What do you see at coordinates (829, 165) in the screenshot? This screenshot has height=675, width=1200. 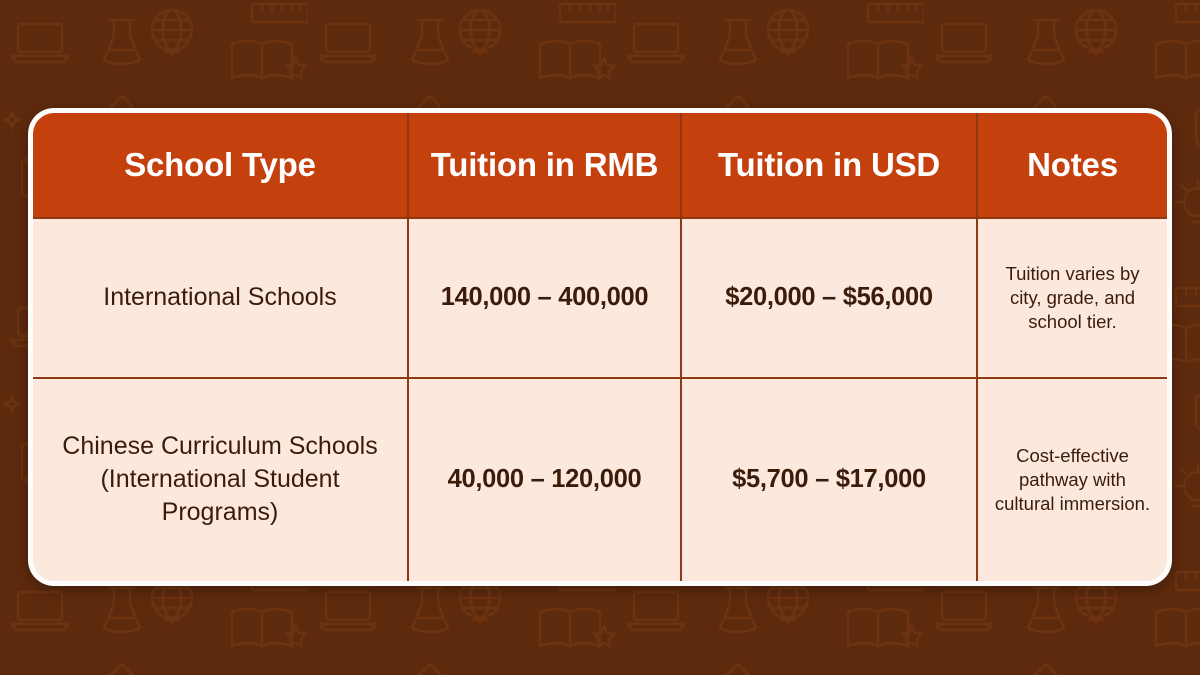 I see `column-header-tuition-usd: Tuition in USD` at bounding box center [829, 165].